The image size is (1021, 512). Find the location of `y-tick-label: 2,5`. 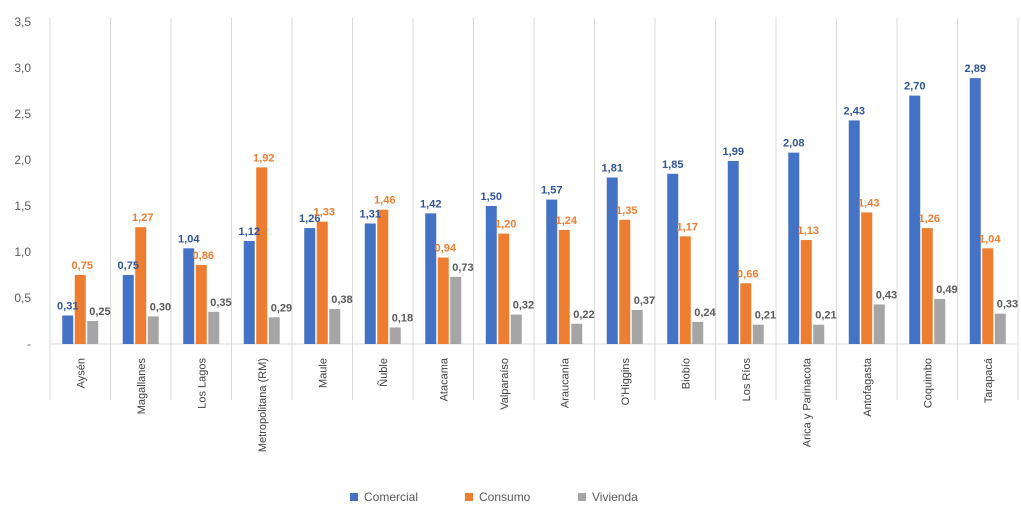

y-tick-label: 2,5 is located at coordinates (22, 114).